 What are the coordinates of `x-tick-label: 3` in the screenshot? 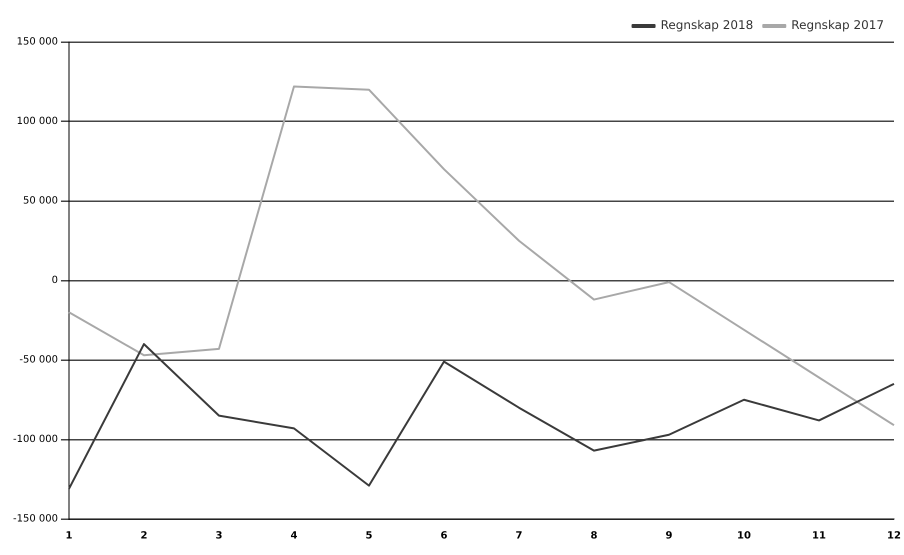 It's located at (218, 536).